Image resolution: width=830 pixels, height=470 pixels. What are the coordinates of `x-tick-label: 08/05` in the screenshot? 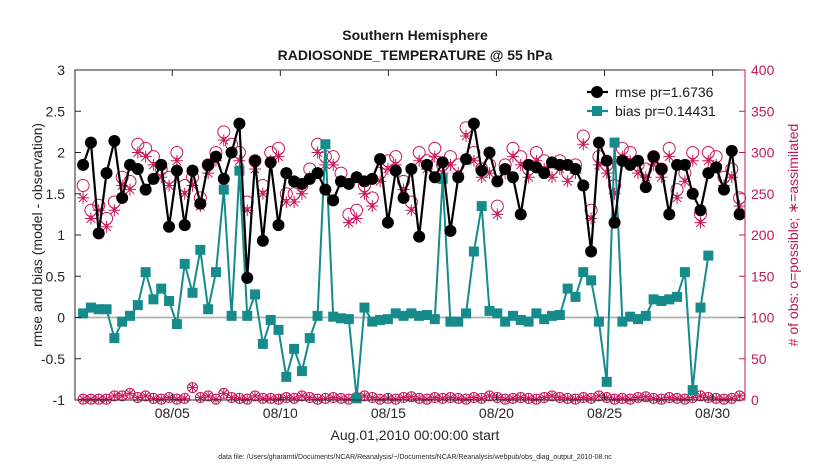 It's located at (172, 413).